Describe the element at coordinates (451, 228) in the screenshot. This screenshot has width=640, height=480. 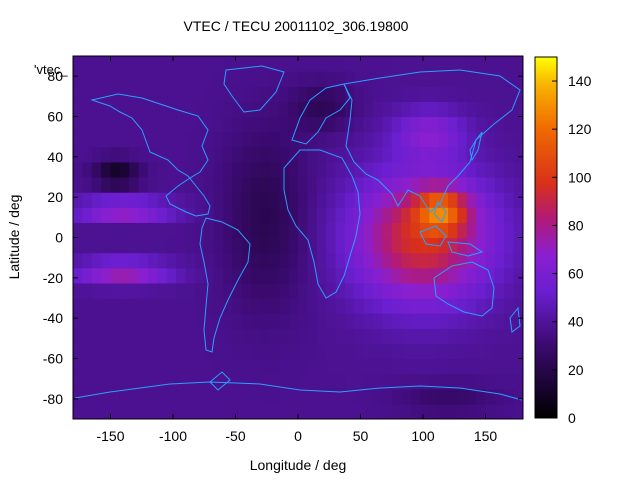
I see `coastline-maritime-asia` at that location.